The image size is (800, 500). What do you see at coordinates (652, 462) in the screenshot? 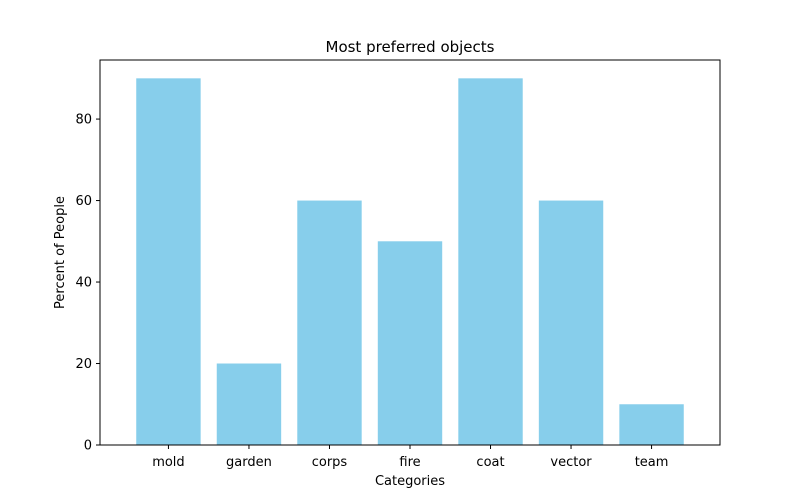
I see `x-tick-label: team` at bounding box center [652, 462].